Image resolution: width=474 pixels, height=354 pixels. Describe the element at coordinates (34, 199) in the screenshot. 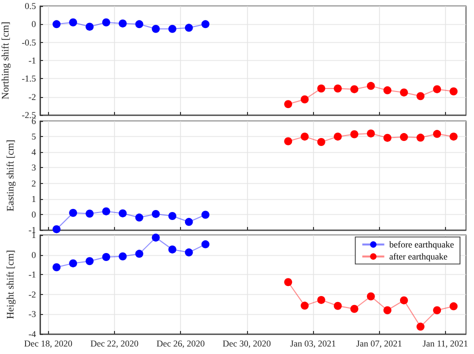

I see `y-tick-label: 1` at that location.